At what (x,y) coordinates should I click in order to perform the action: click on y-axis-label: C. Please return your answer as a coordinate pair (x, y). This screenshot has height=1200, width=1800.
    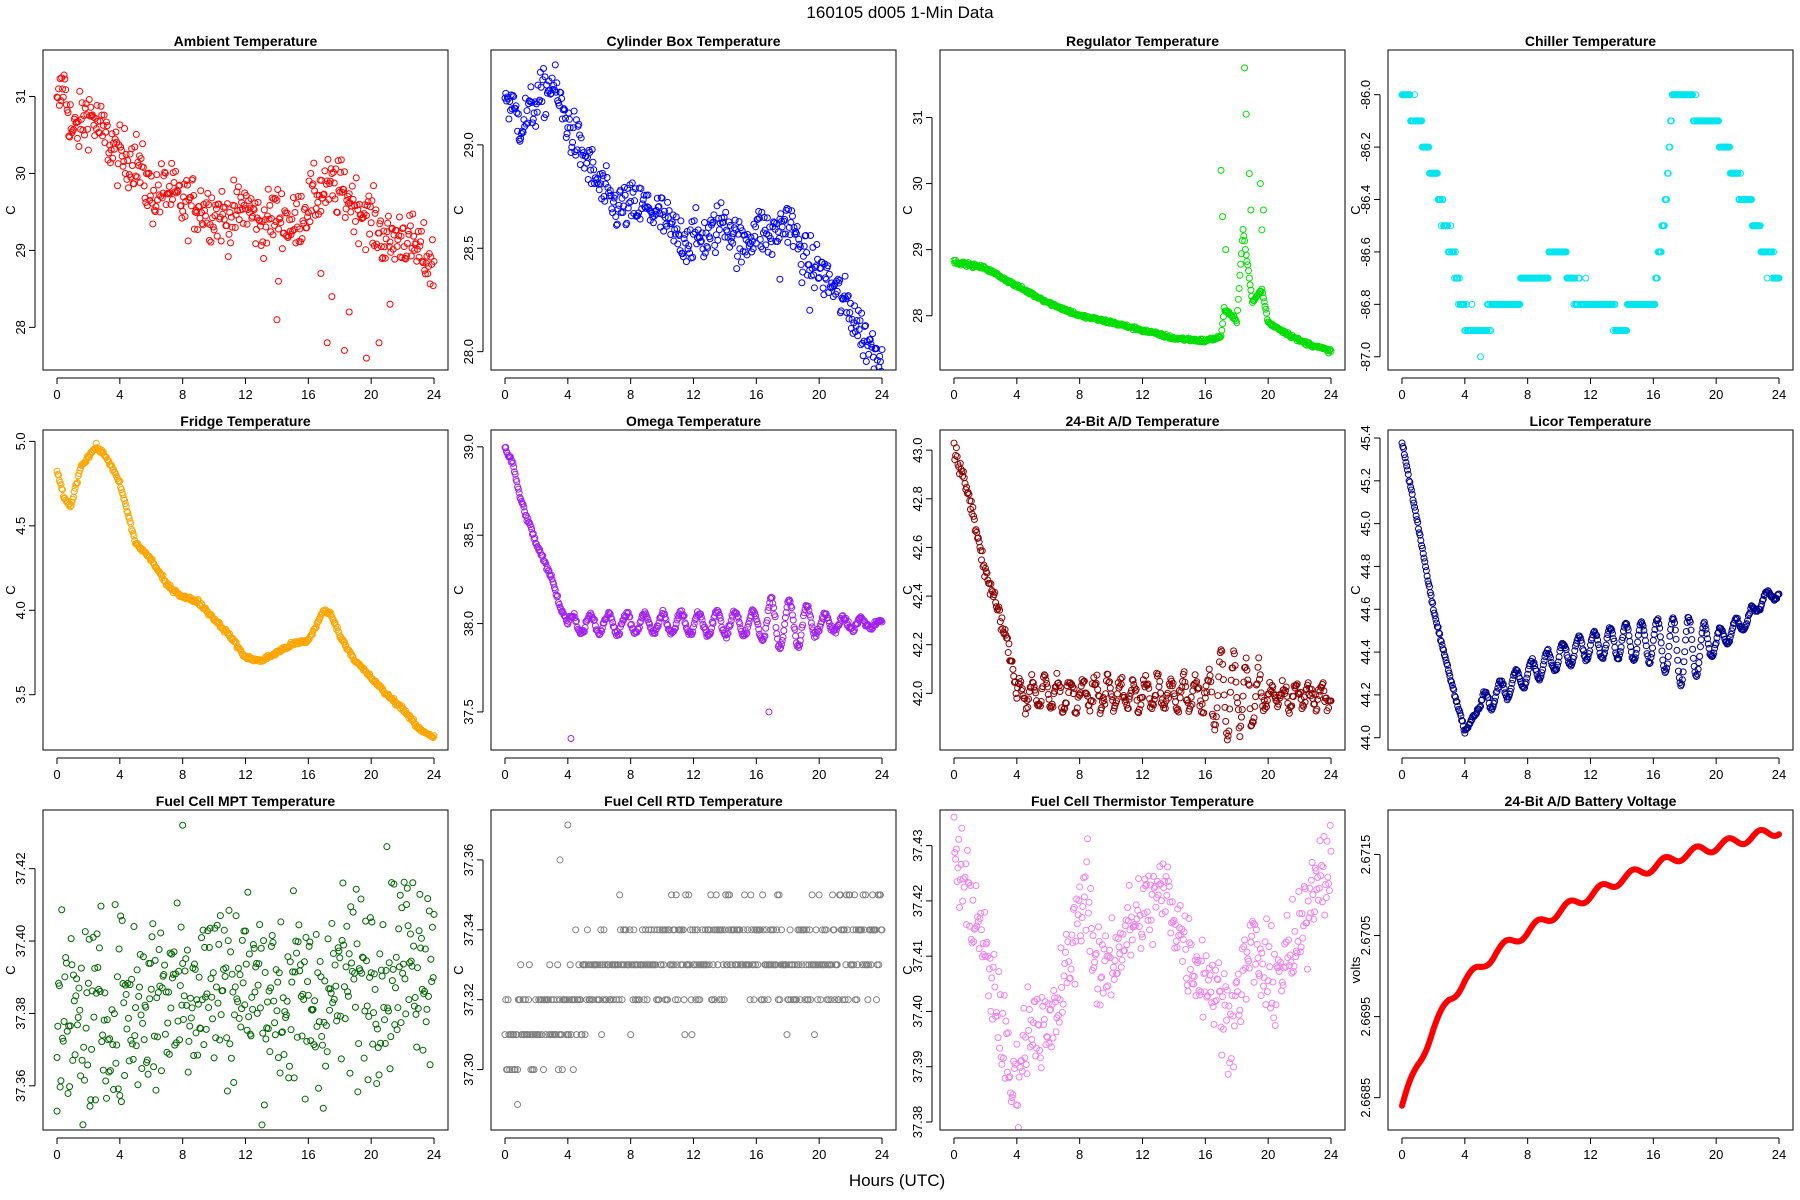
    Looking at the image, I should click on (1355, 589).